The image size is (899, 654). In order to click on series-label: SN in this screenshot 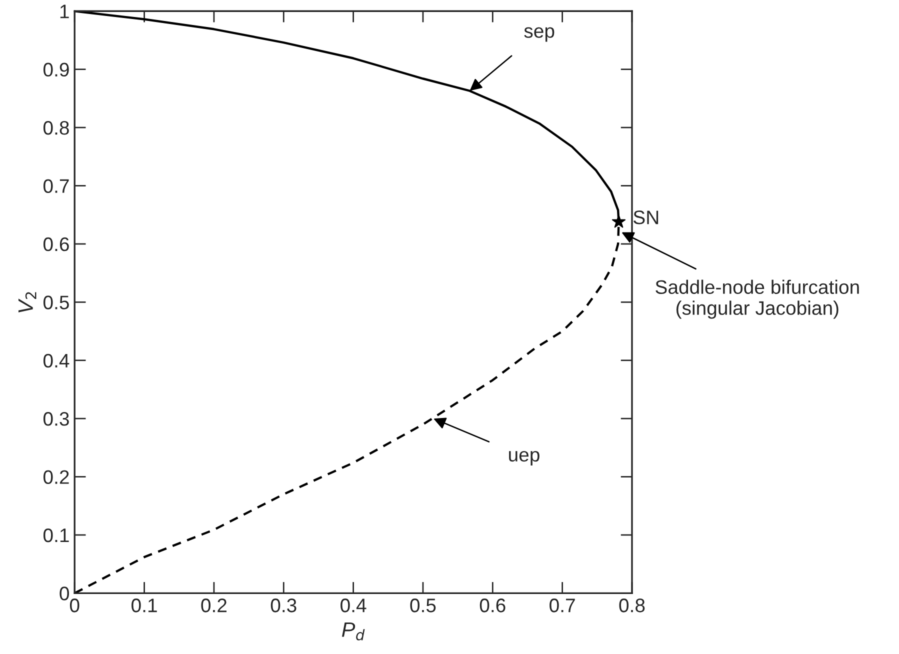, I will do `click(646, 217)`.